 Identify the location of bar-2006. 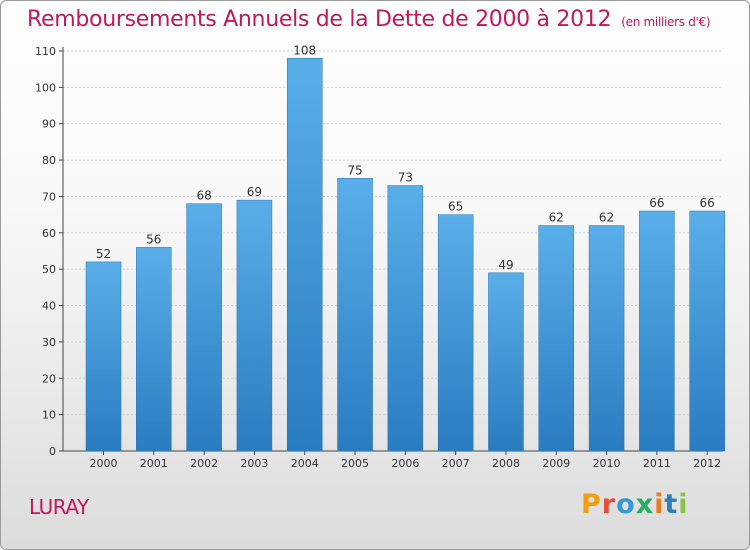
(405, 318).